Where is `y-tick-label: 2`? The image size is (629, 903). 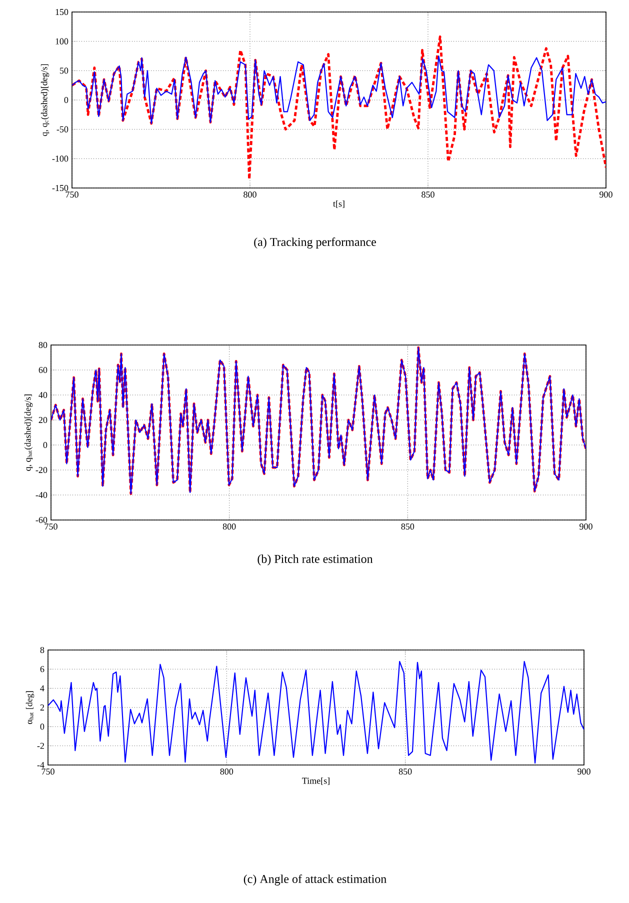
y-tick-label: 2 is located at coordinates (42, 707).